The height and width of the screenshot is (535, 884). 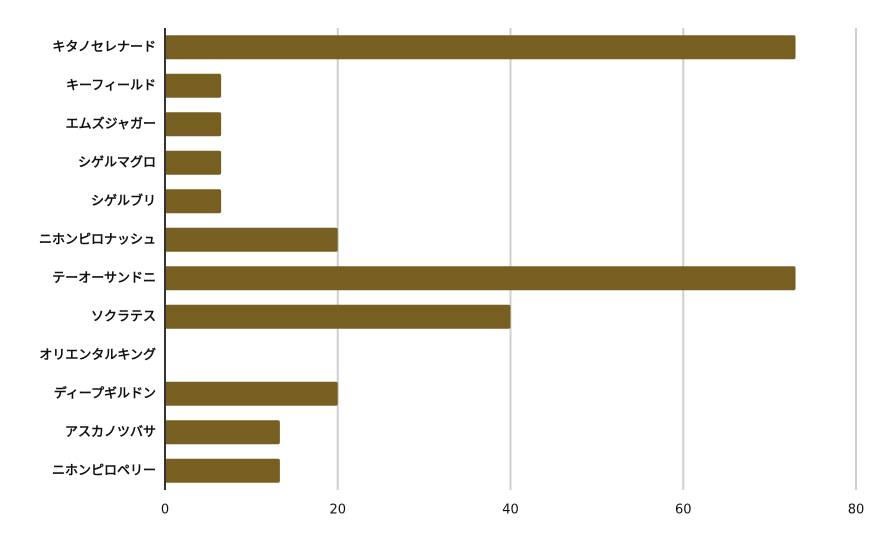 I want to click on y-tick-label: キタノセレナード, so click(x=104, y=47).